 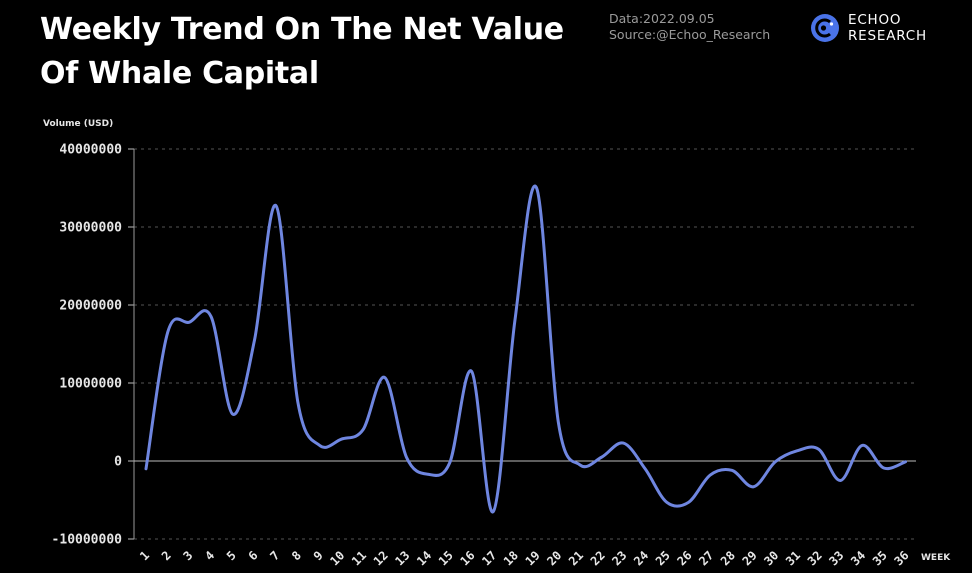 What do you see at coordinates (533, 558) in the screenshot?
I see `x-tick-label: 19` at bounding box center [533, 558].